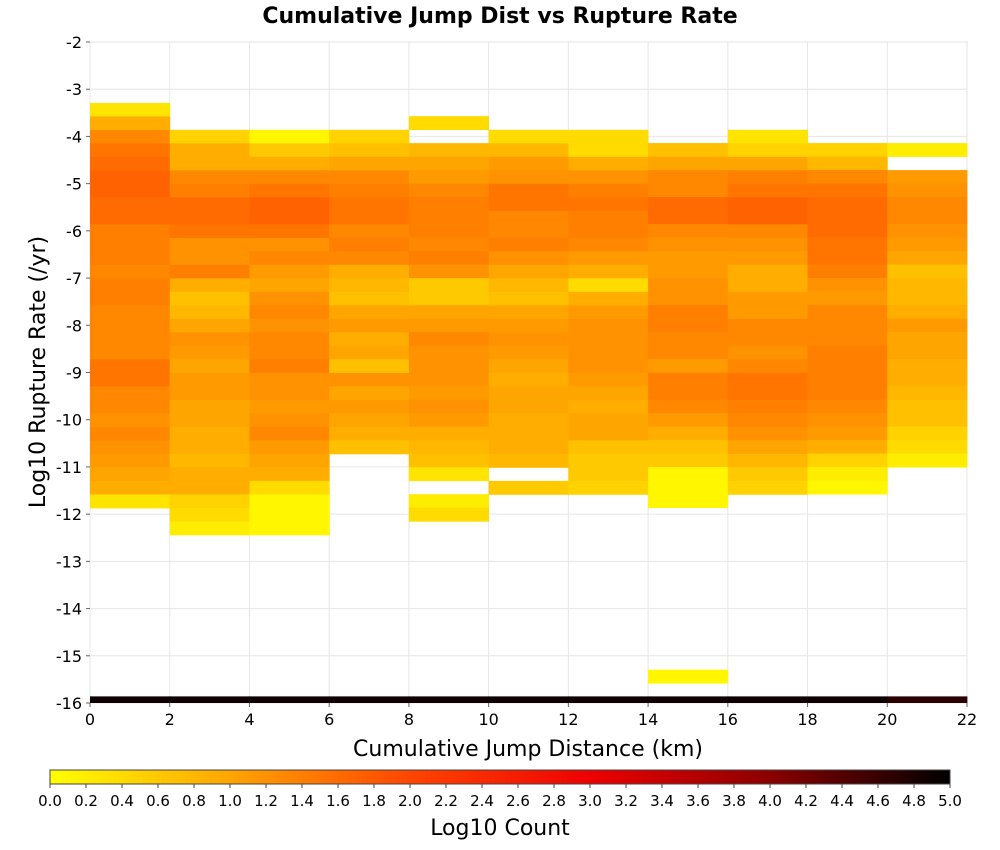 The height and width of the screenshot is (850, 1000). Describe the element at coordinates (74, 42) in the screenshot. I see `y-tick-label: -2` at that location.